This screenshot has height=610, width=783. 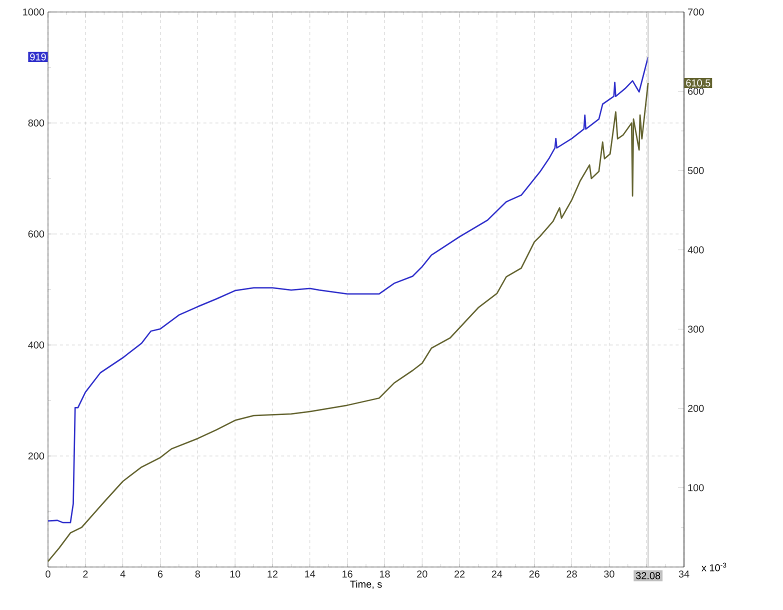 What do you see at coordinates (38, 56) in the screenshot?
I see `text: 919` at bounding box center [38, 56].